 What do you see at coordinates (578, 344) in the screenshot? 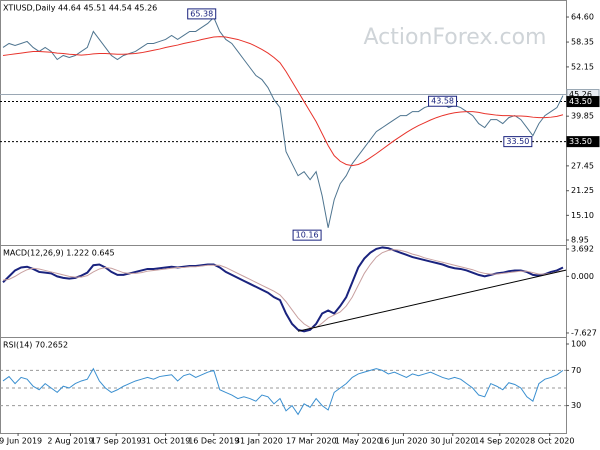
I see `y-tick-label: 100` at bounding box center [578, 344].